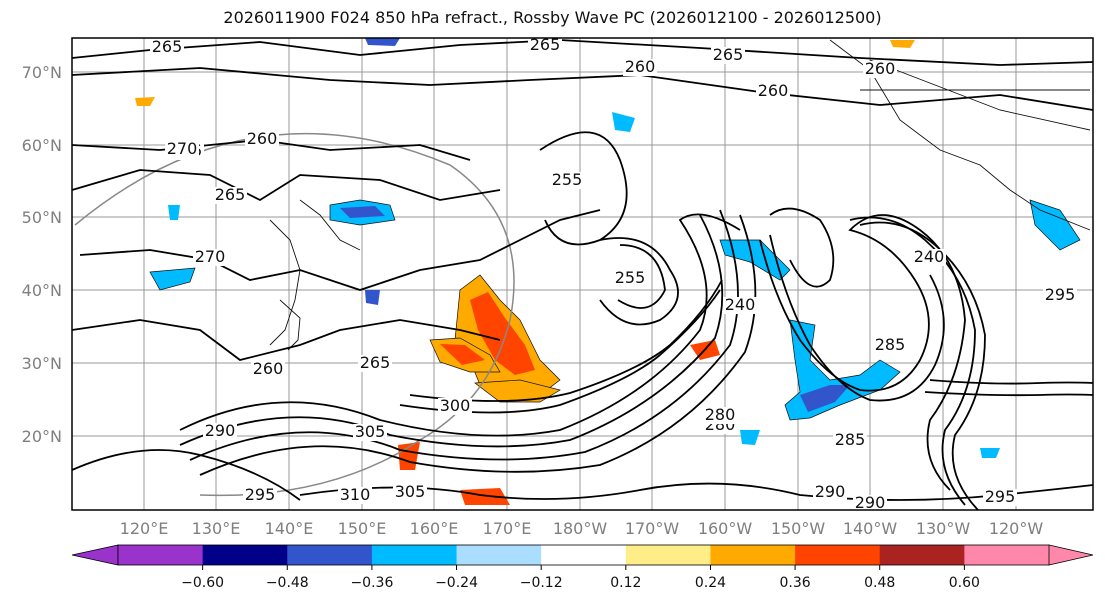 Image resolution: width=1105 pixels, height=604 pixels. What do you see at coordinates (1071, 555) in the screenshot?
I see `colorbar-extend-high` at bounding box center [1071, 555].